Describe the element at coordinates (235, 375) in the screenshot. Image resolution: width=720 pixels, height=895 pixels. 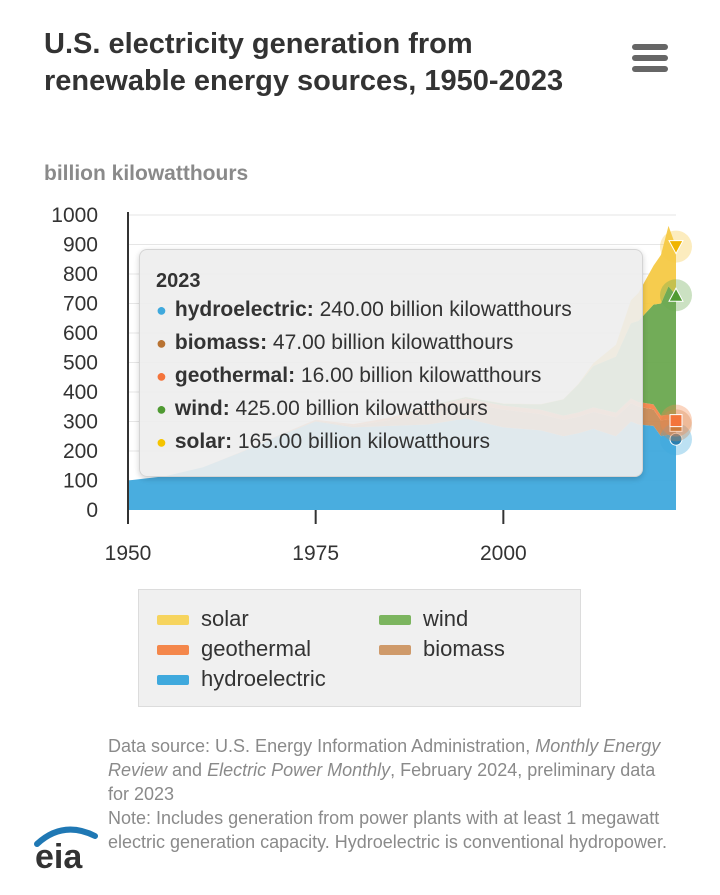
I see `tooltip-series-name: geothermal:` at that location.